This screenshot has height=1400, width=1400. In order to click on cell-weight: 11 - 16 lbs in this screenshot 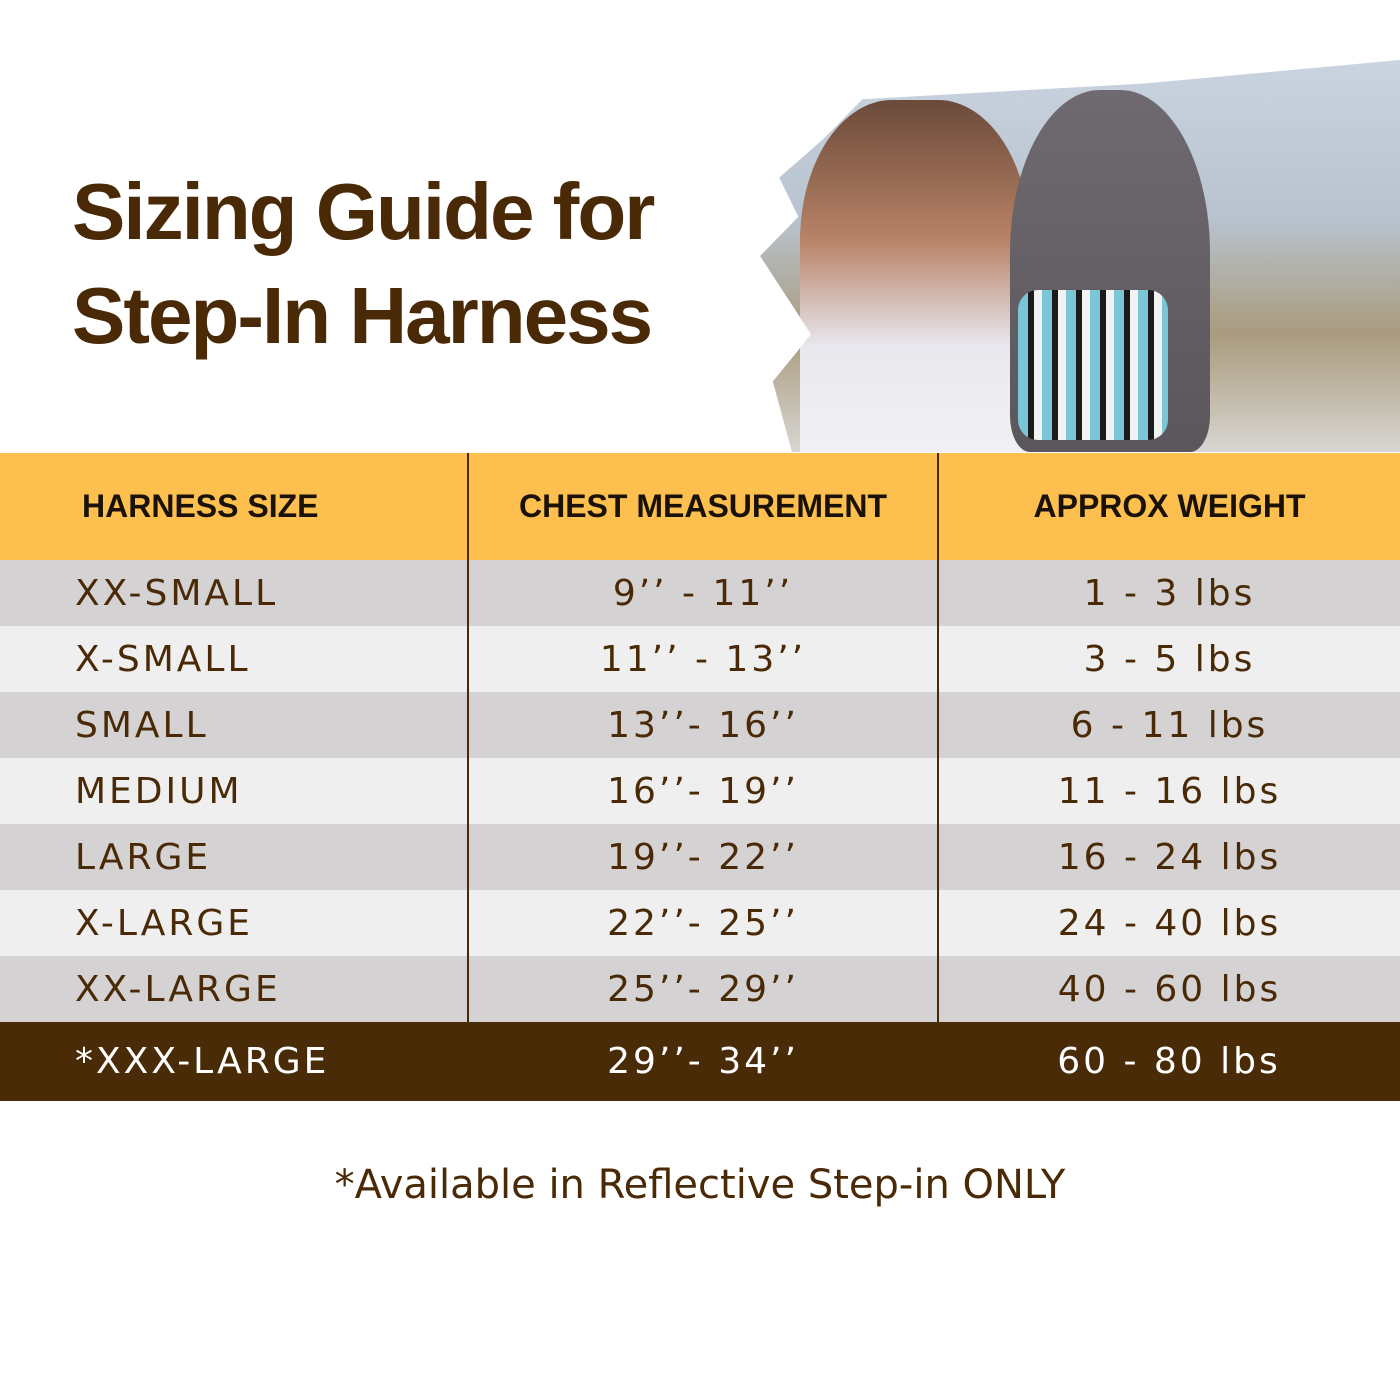, I will do `click(1169, 791)`.